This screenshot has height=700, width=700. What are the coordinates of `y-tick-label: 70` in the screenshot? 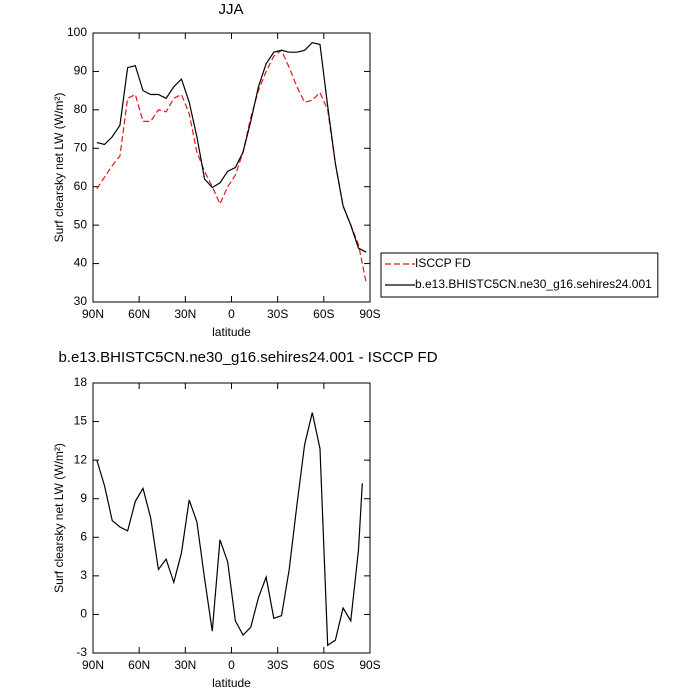 It's located at (81, 147).